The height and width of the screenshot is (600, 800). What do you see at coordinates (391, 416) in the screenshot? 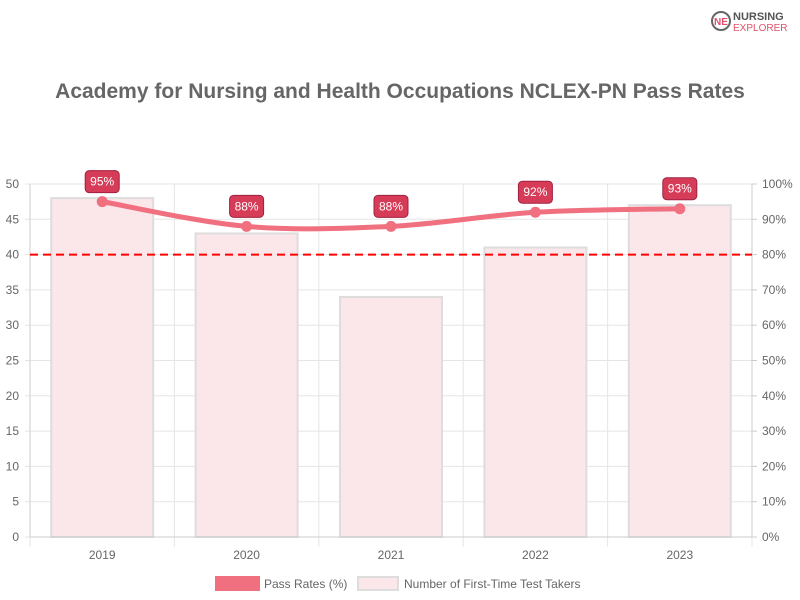
I see `bar-2021` at bounding box center [391, 416].